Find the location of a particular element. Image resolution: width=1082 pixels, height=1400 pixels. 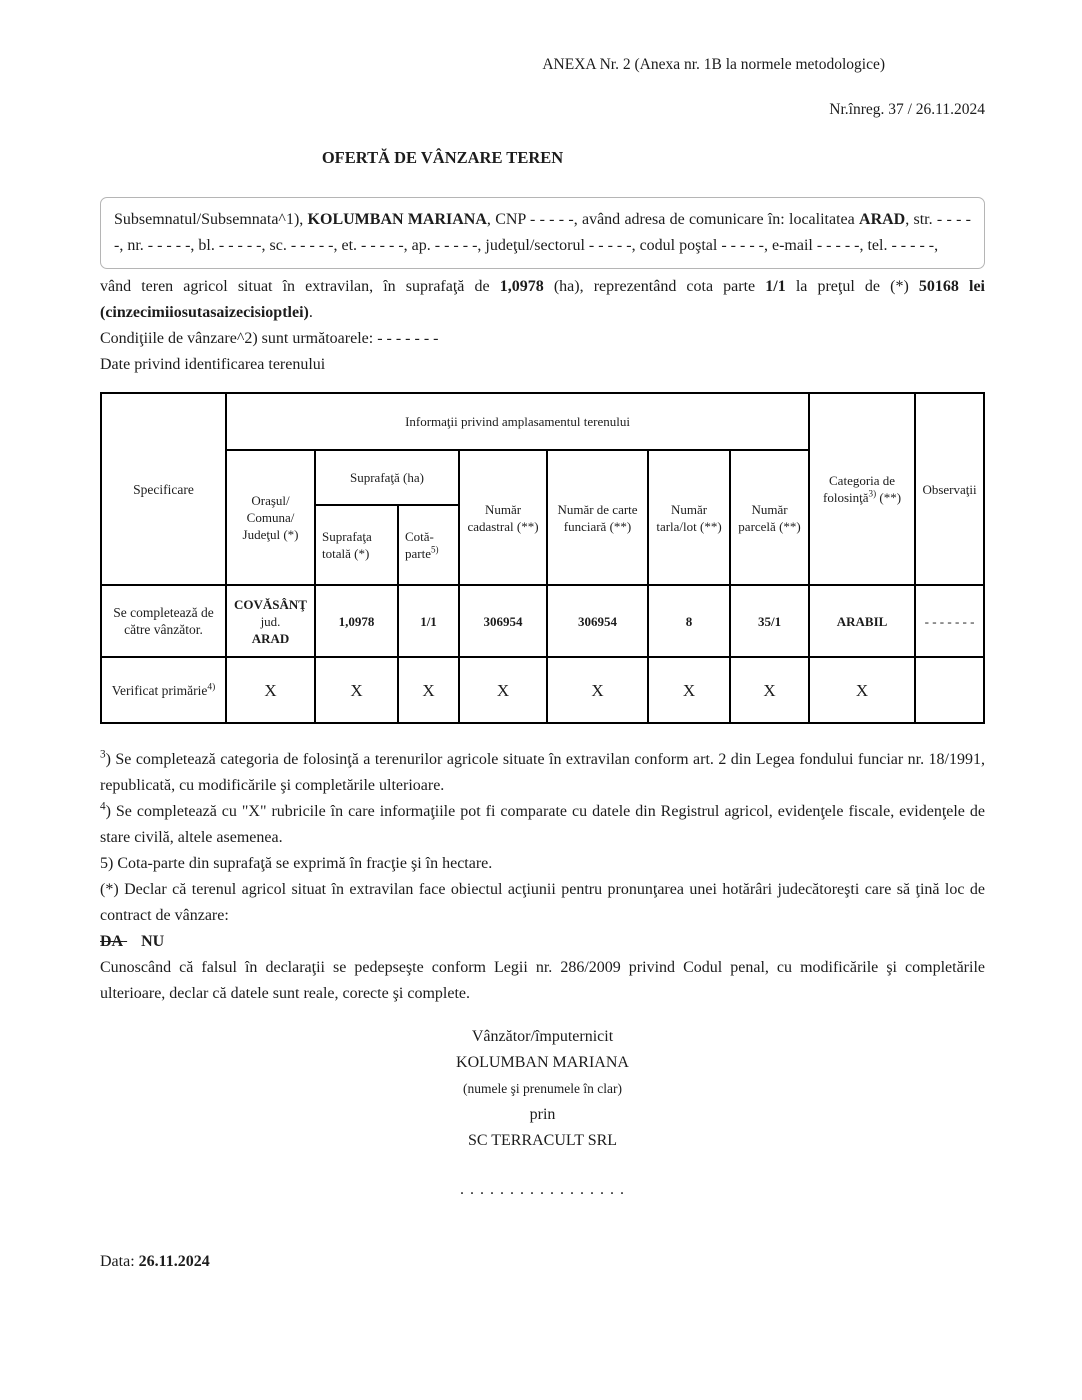

date-value: 26.11.2024 is located at coordinates (174, 1261).